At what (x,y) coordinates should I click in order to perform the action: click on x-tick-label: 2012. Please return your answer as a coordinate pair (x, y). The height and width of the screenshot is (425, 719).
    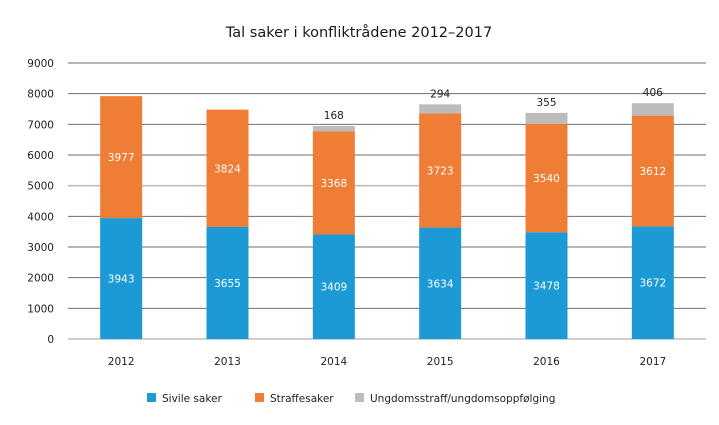
    Looking at the image, I should click on (121, 362).